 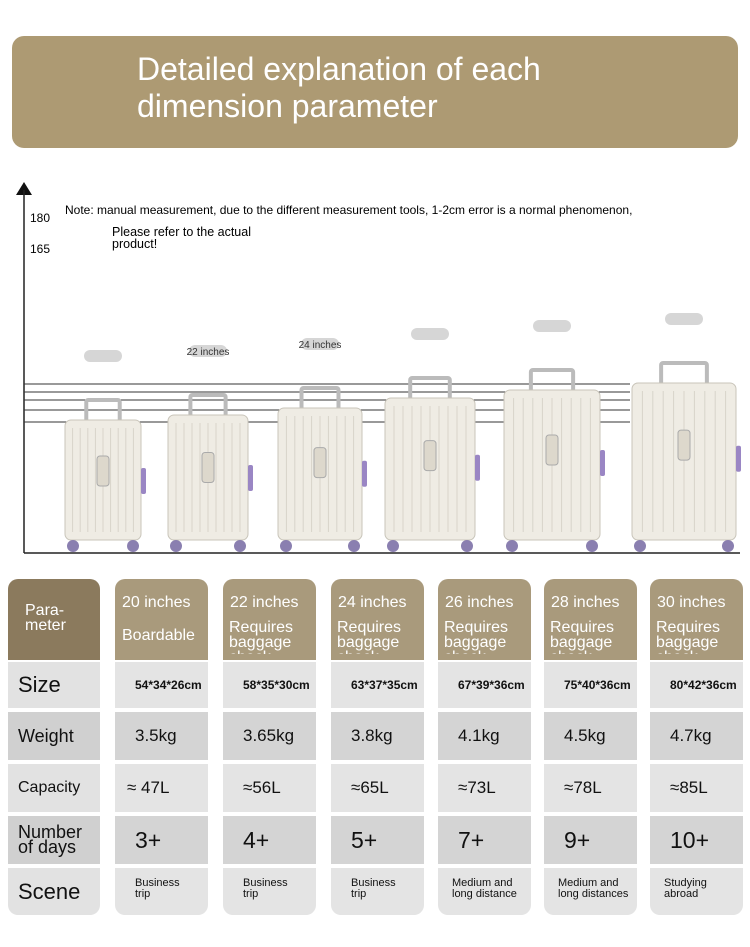 I want to click on cell: 4.1kg, so click(x=484, y=736).